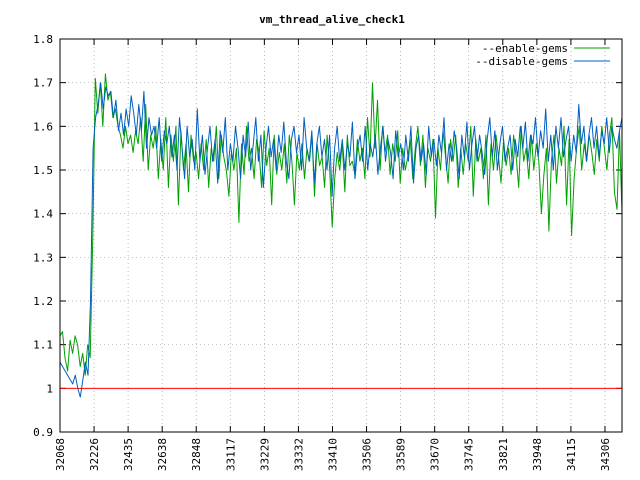 The image size is (640, 480). I want to click on chart-title: vm_thread_alive_check1, so click(332, 19).